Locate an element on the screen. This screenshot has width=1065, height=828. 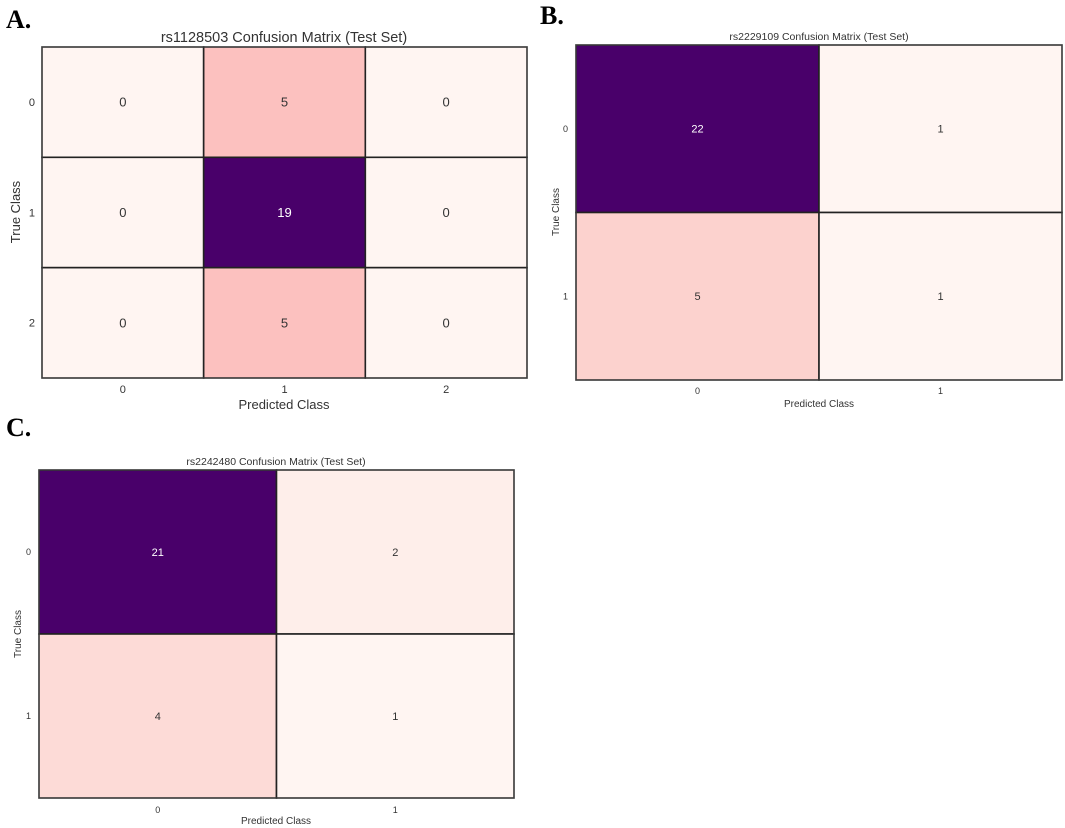
y-tick-label: 2 is located at coordinates (32, 324).